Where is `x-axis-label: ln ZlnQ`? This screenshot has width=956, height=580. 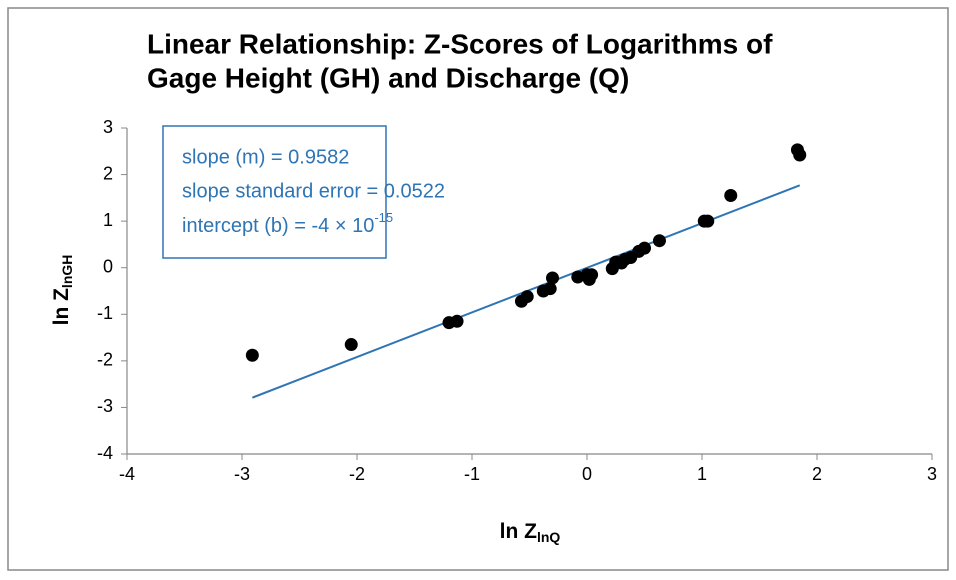
x-axis-label: ln ZlnQ is located at coordinates (530, 532).